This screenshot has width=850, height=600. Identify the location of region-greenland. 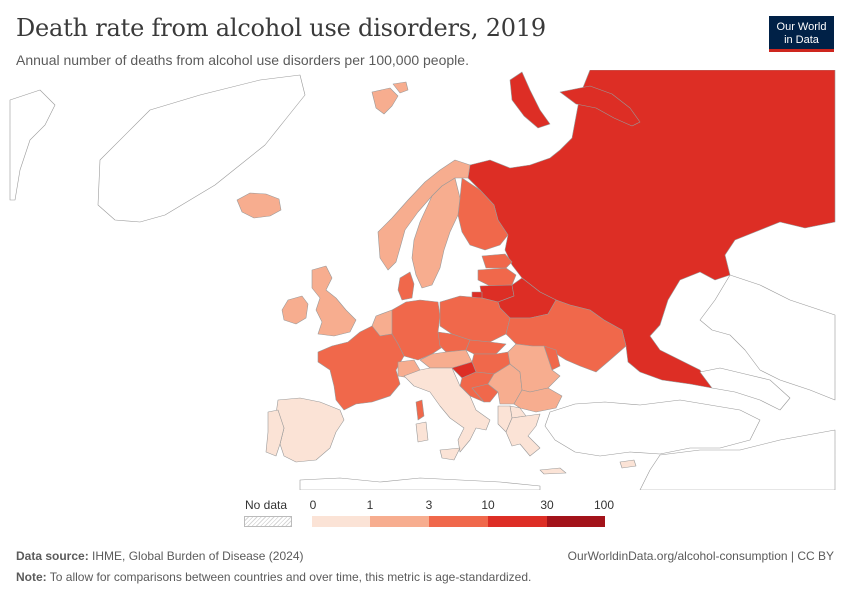
(201, 148).